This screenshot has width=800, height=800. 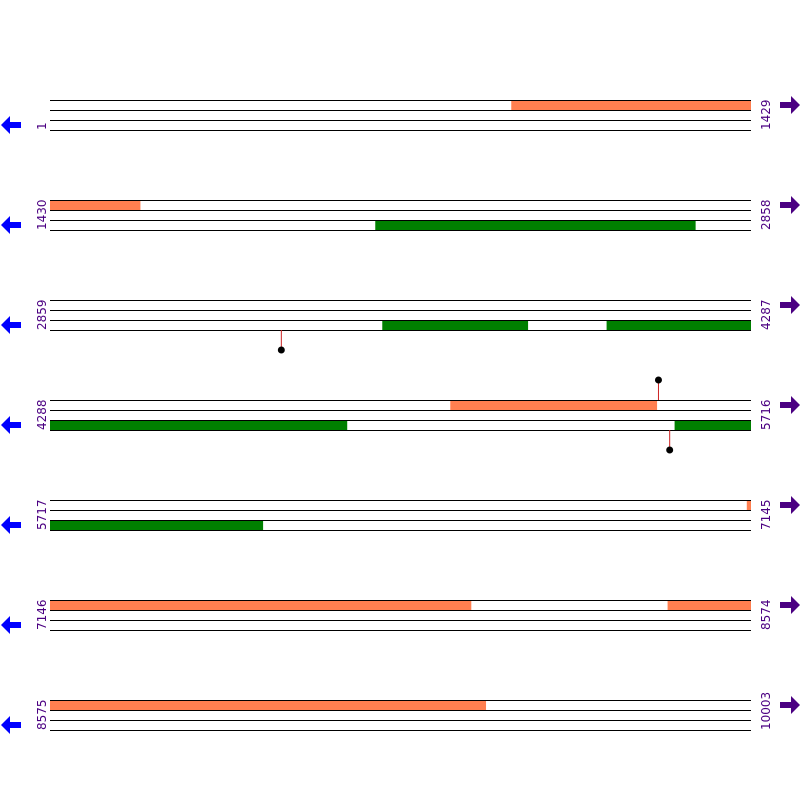 I want to click on row-end-label: 4287, so click(x=766, y=314).